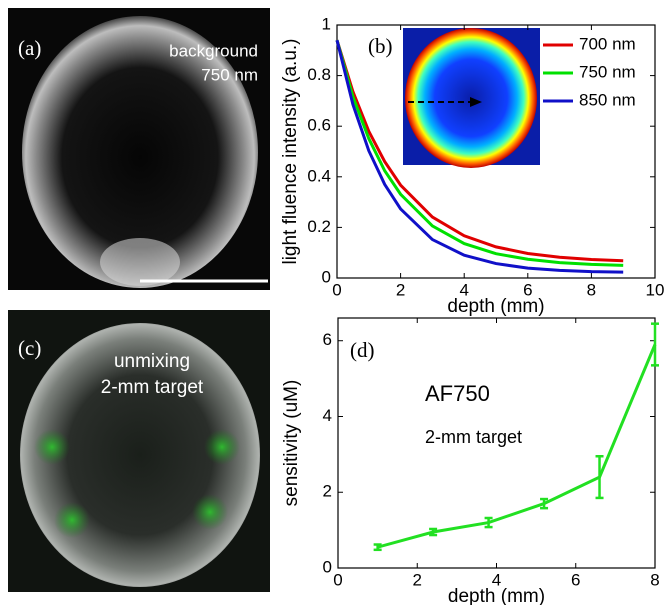 The width and height of the screenshot is (668, 605). What do you see at coordinates (319, 74) in the screenshot?
I see `y-tick-label: 0.8` at bounding box center [319, 74].